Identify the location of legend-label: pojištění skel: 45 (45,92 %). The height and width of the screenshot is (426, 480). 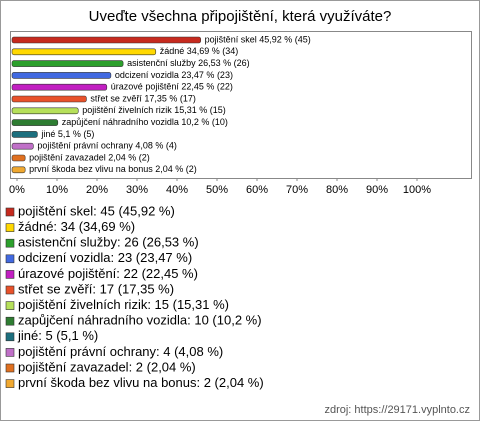
(96, 210).